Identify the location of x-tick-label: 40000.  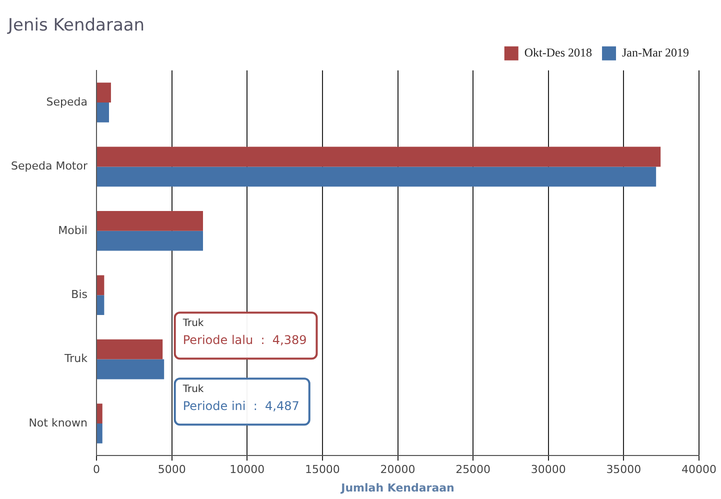
(699, 469).